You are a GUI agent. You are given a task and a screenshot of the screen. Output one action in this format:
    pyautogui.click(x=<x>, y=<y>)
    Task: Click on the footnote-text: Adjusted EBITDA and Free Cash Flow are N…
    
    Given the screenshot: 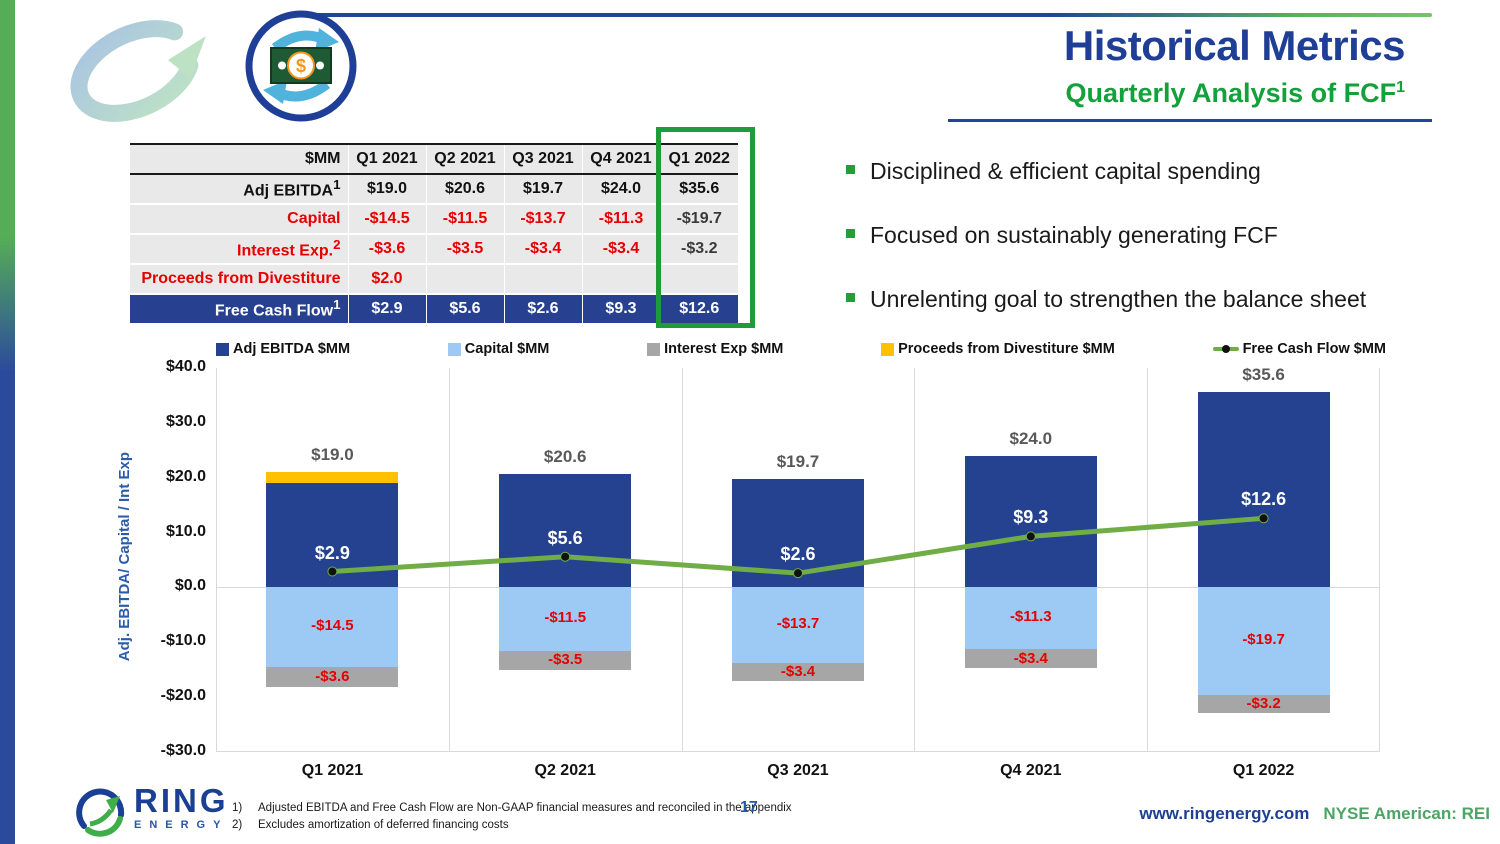 What is the action you would take?
    pyautogui.click(x=525, y=808)
    